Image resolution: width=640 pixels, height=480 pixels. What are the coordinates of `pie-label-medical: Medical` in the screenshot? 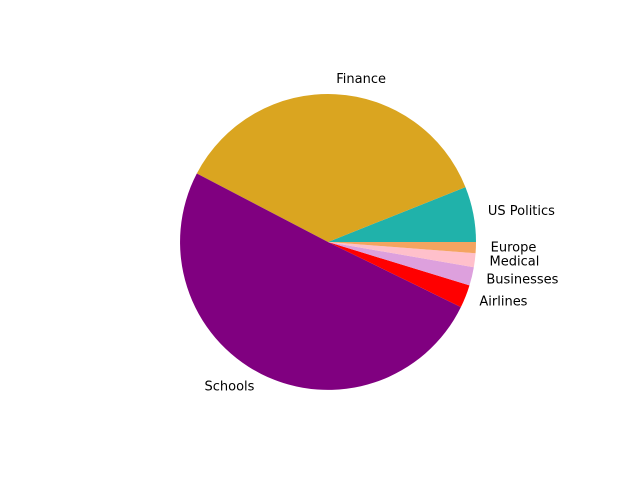 It's located at (515, 262).